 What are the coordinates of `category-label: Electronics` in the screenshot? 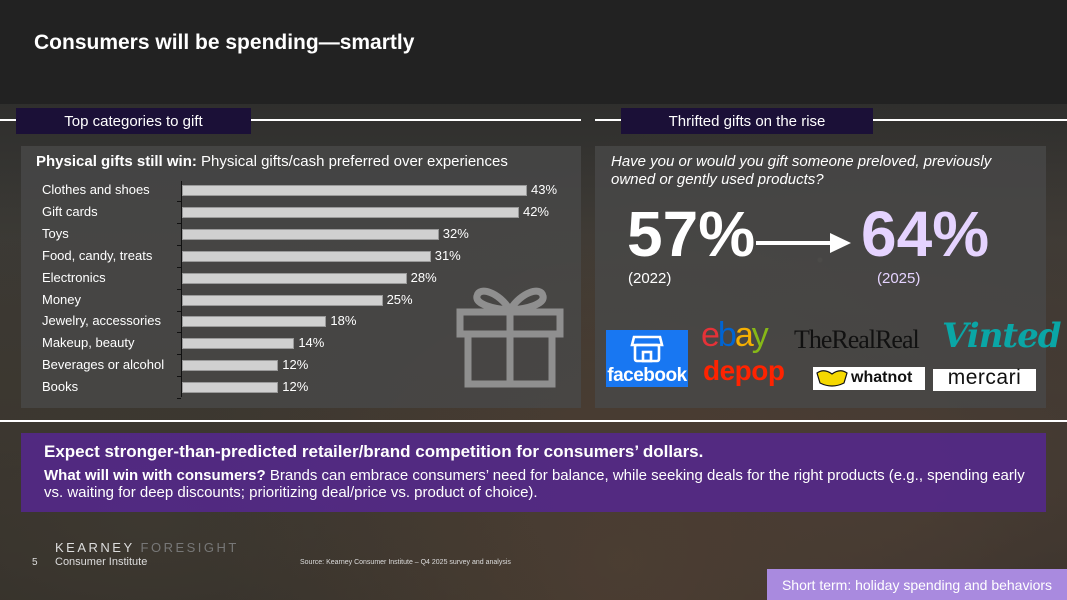 It's located at (74, 277).